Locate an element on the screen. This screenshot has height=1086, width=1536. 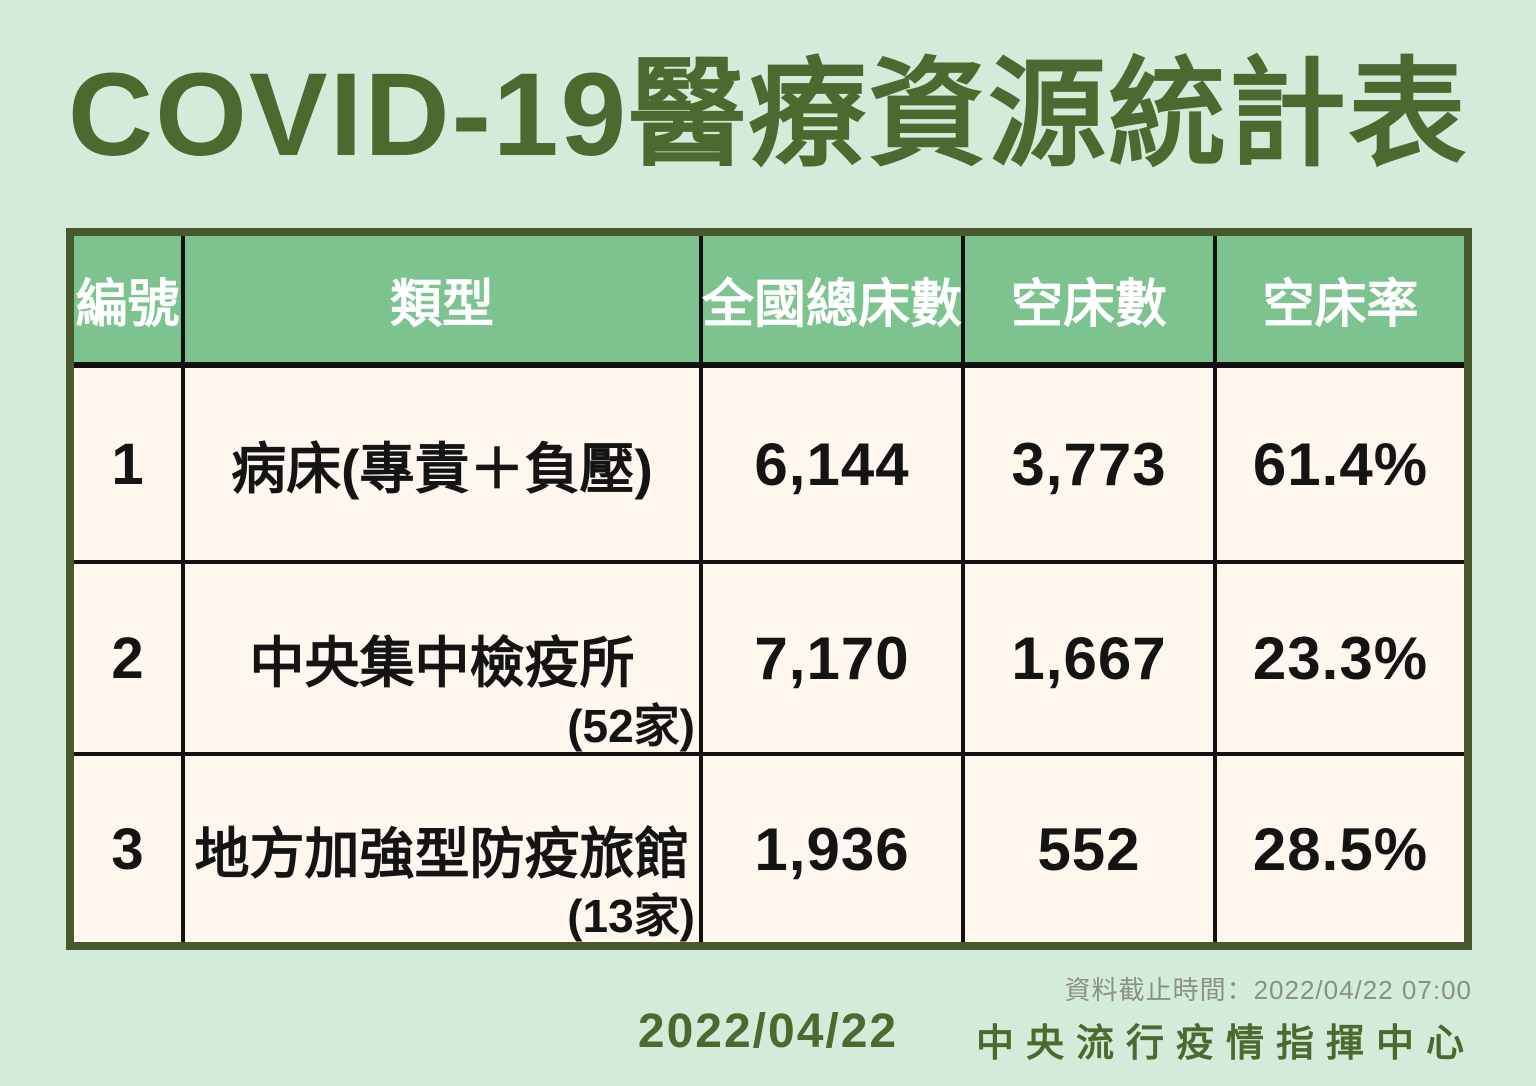
row1-no: 1 is located at coordinates (129, 464).